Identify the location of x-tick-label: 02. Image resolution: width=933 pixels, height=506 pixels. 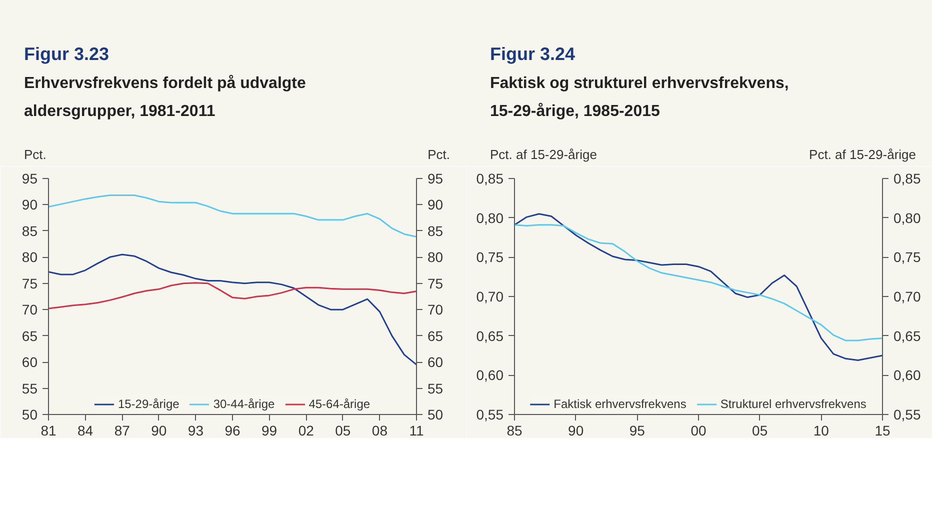
(306, 430).